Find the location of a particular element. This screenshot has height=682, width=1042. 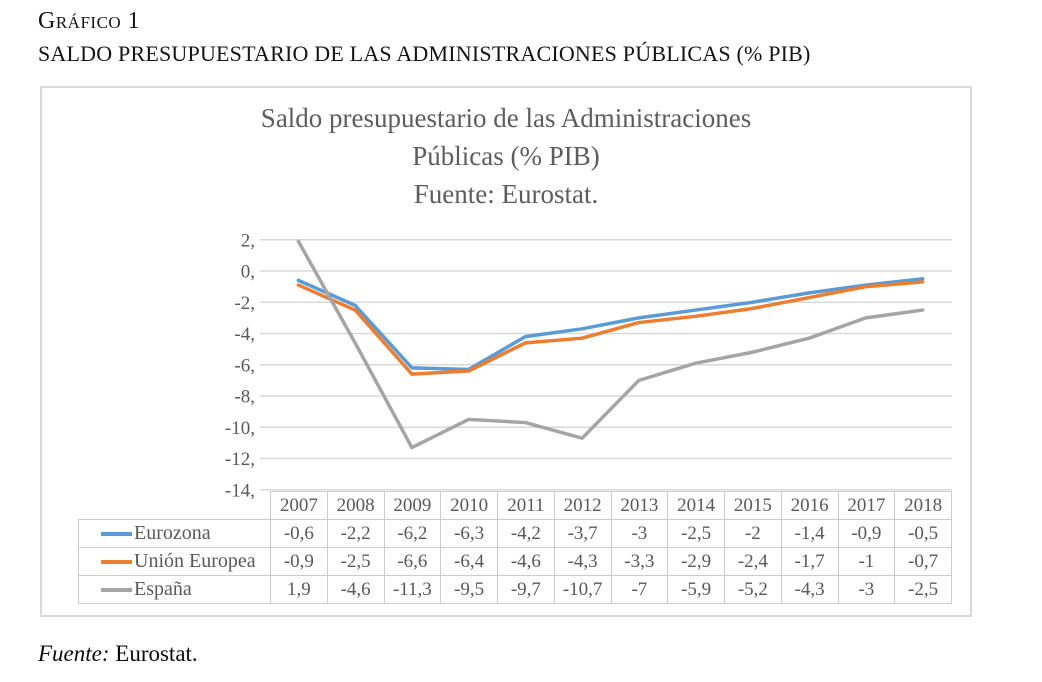

table-corner-cell is located at coordinates (175, 506).